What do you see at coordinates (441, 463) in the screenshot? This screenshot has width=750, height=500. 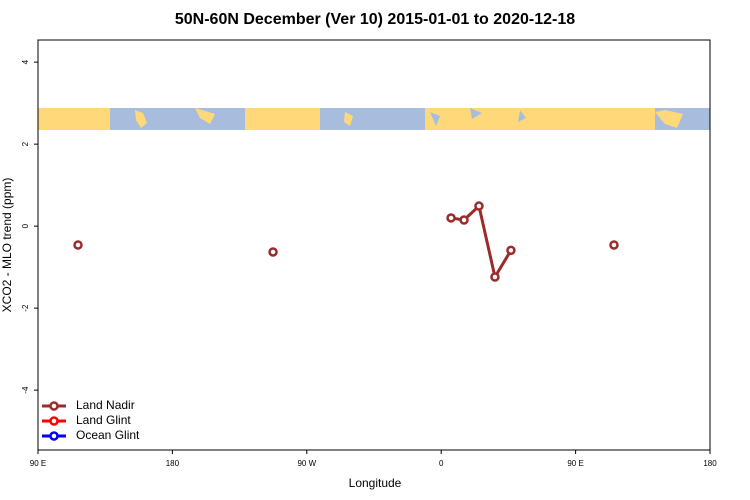 I see `x-tick-label: 0` at bounding box center [441, 463].